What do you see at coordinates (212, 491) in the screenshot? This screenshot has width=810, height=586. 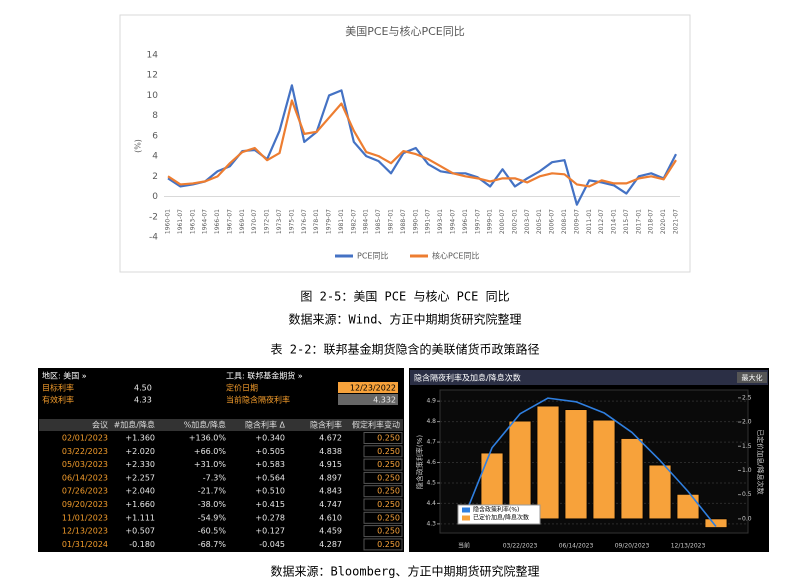 I see `table-cell: -21.7%` at bounding box center [212, 491].